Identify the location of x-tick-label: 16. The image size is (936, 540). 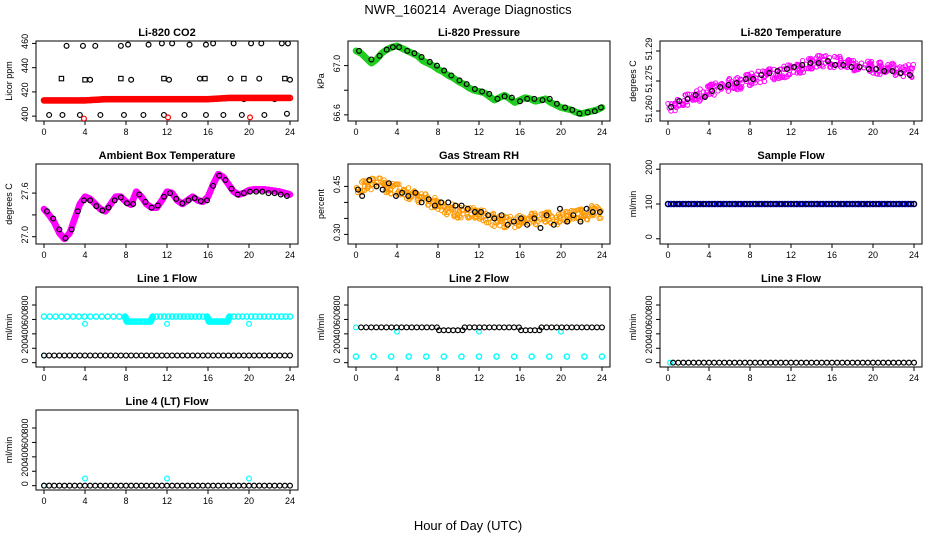
(208, 378).